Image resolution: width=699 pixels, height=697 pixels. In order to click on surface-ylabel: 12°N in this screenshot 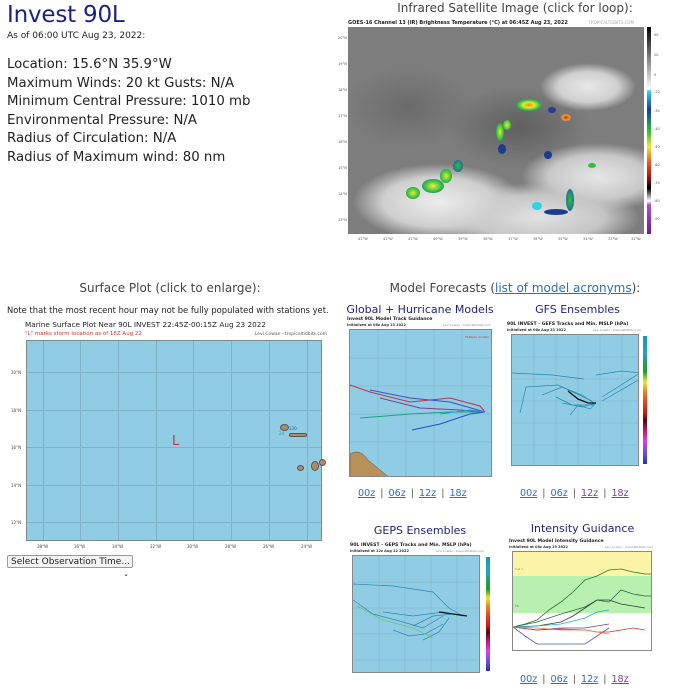, I will do `click(16, 522)`.